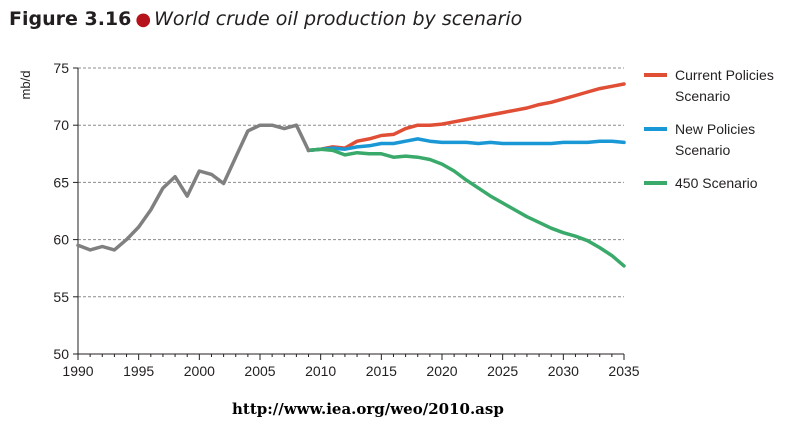 This screenshot has height=442, width=788. I want to click on y-tick-label: 65, so click(61, 182).